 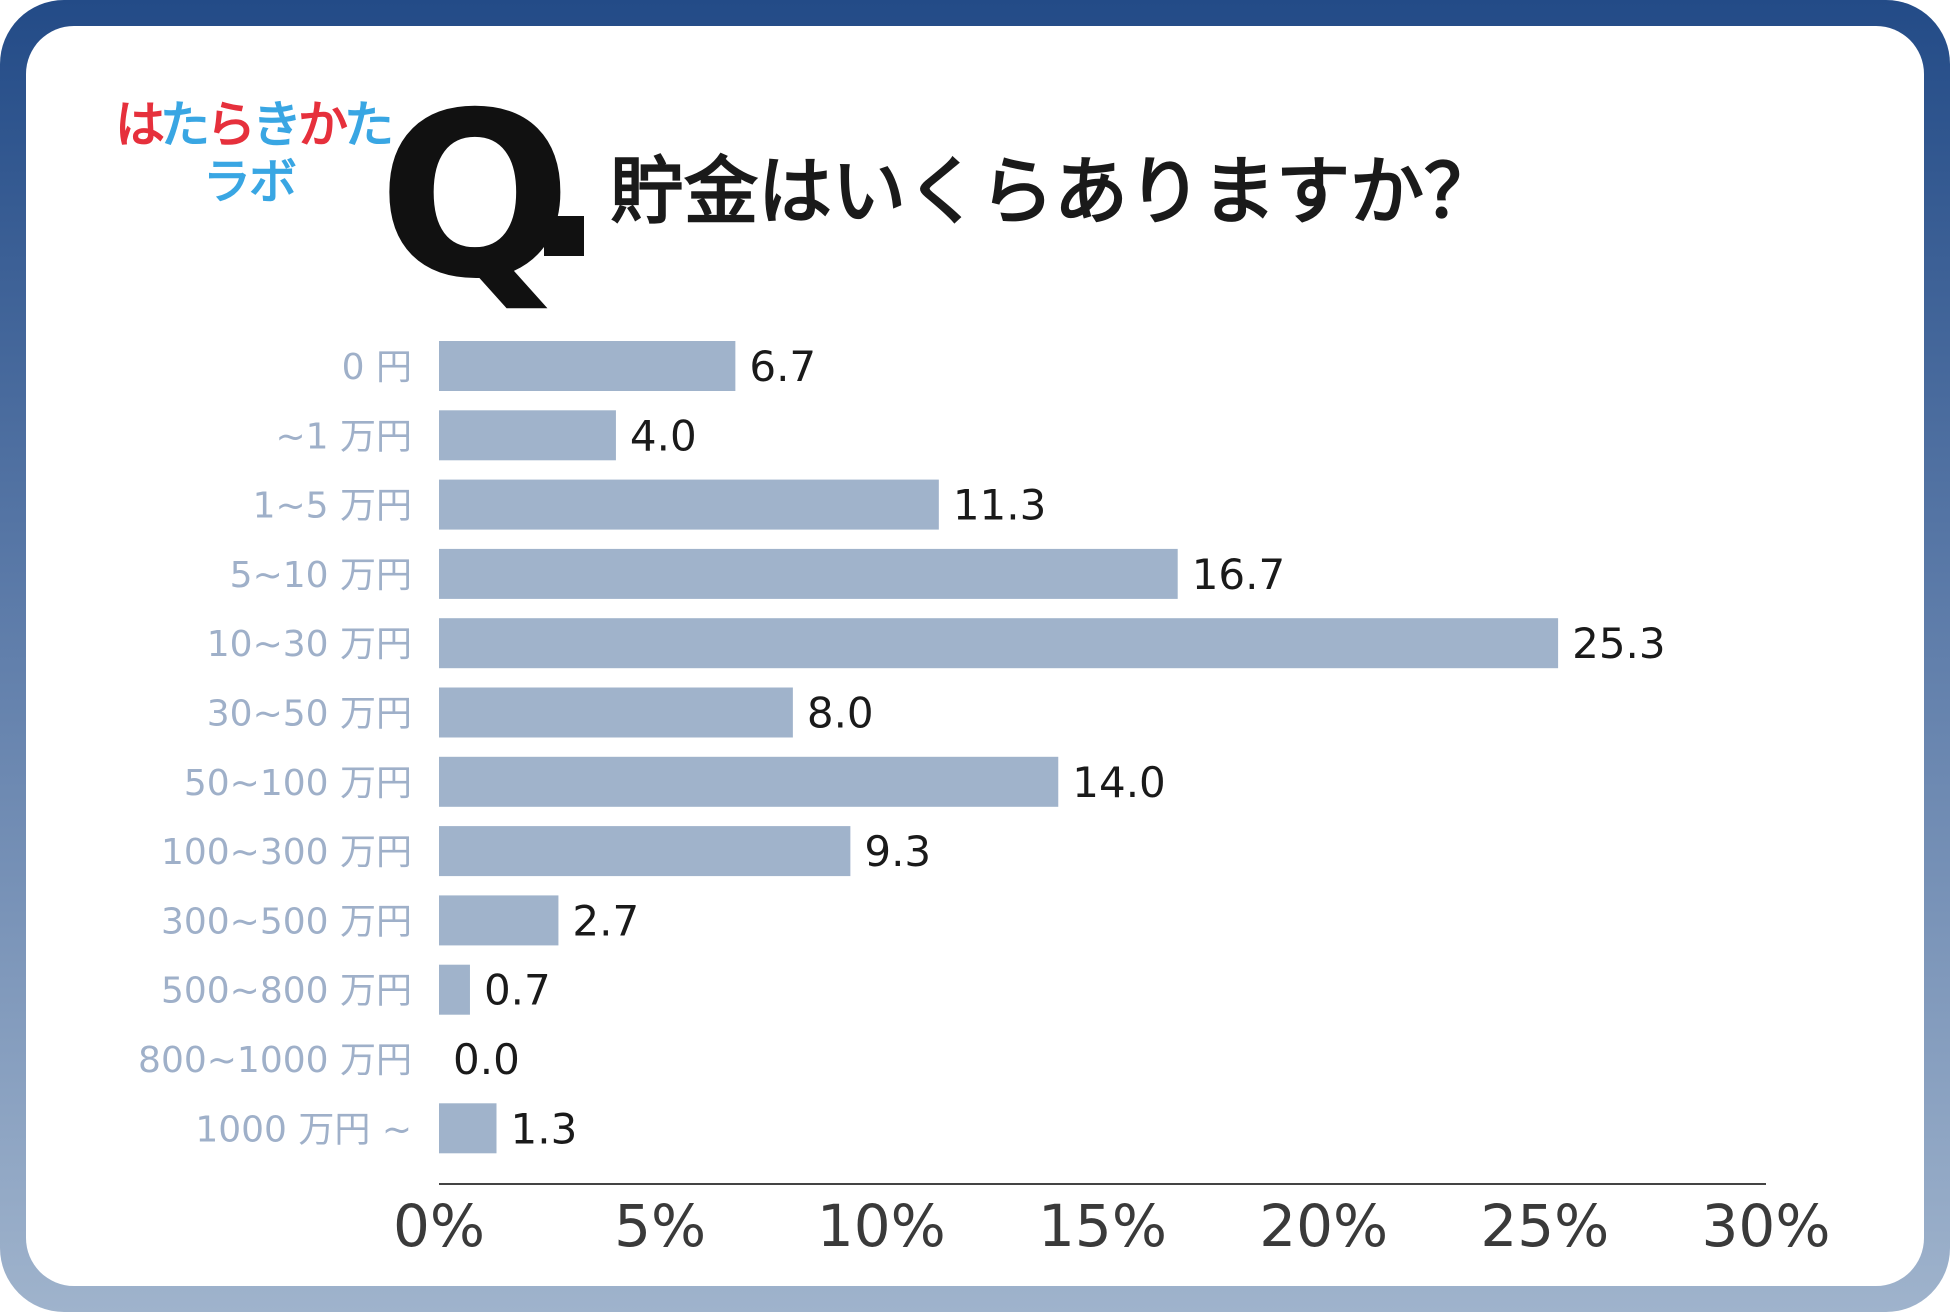 I want to click on value-label: 1.3, so click(x=544, y=1128).